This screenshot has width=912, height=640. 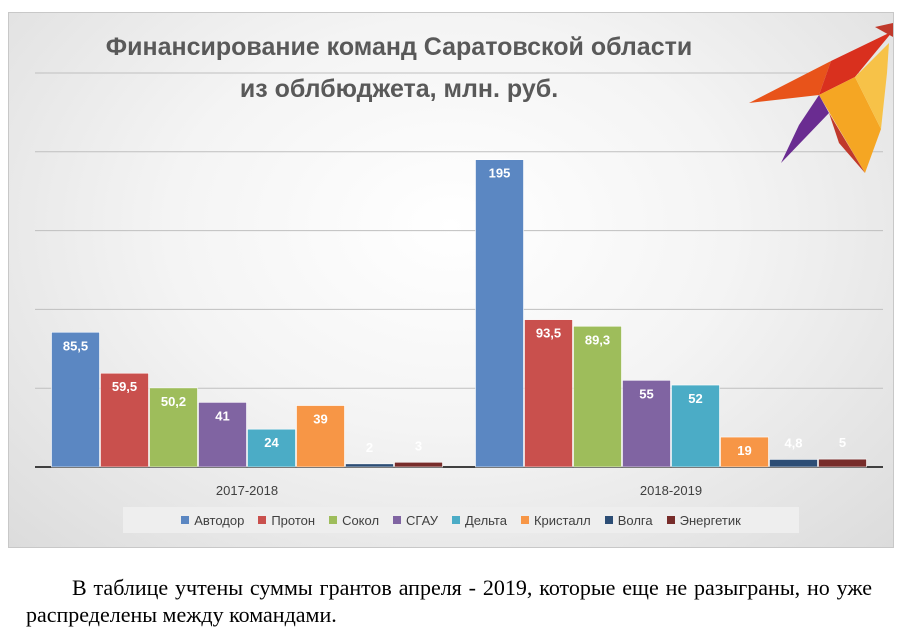 I want to click on bar-Дельта-2018-2019, so click(x=695, y=426).